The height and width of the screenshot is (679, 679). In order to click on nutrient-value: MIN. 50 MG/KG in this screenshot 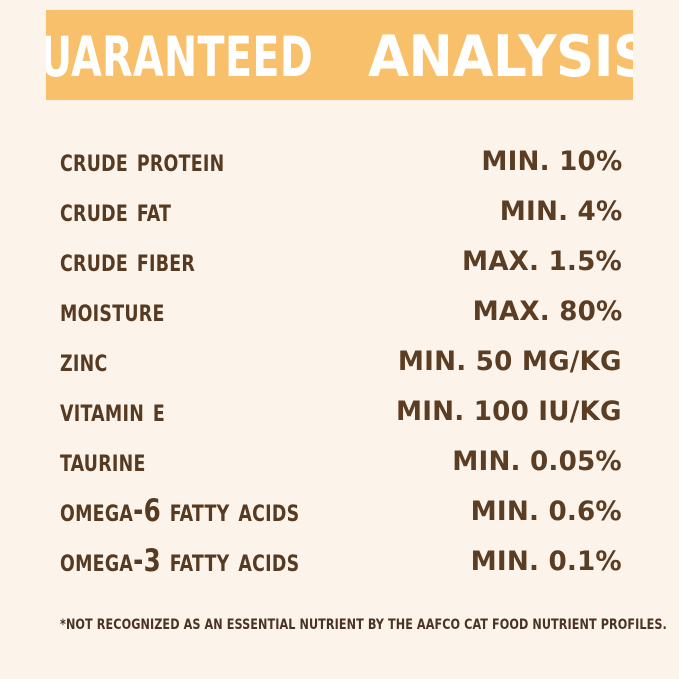, I will do `click(510, 361)`.